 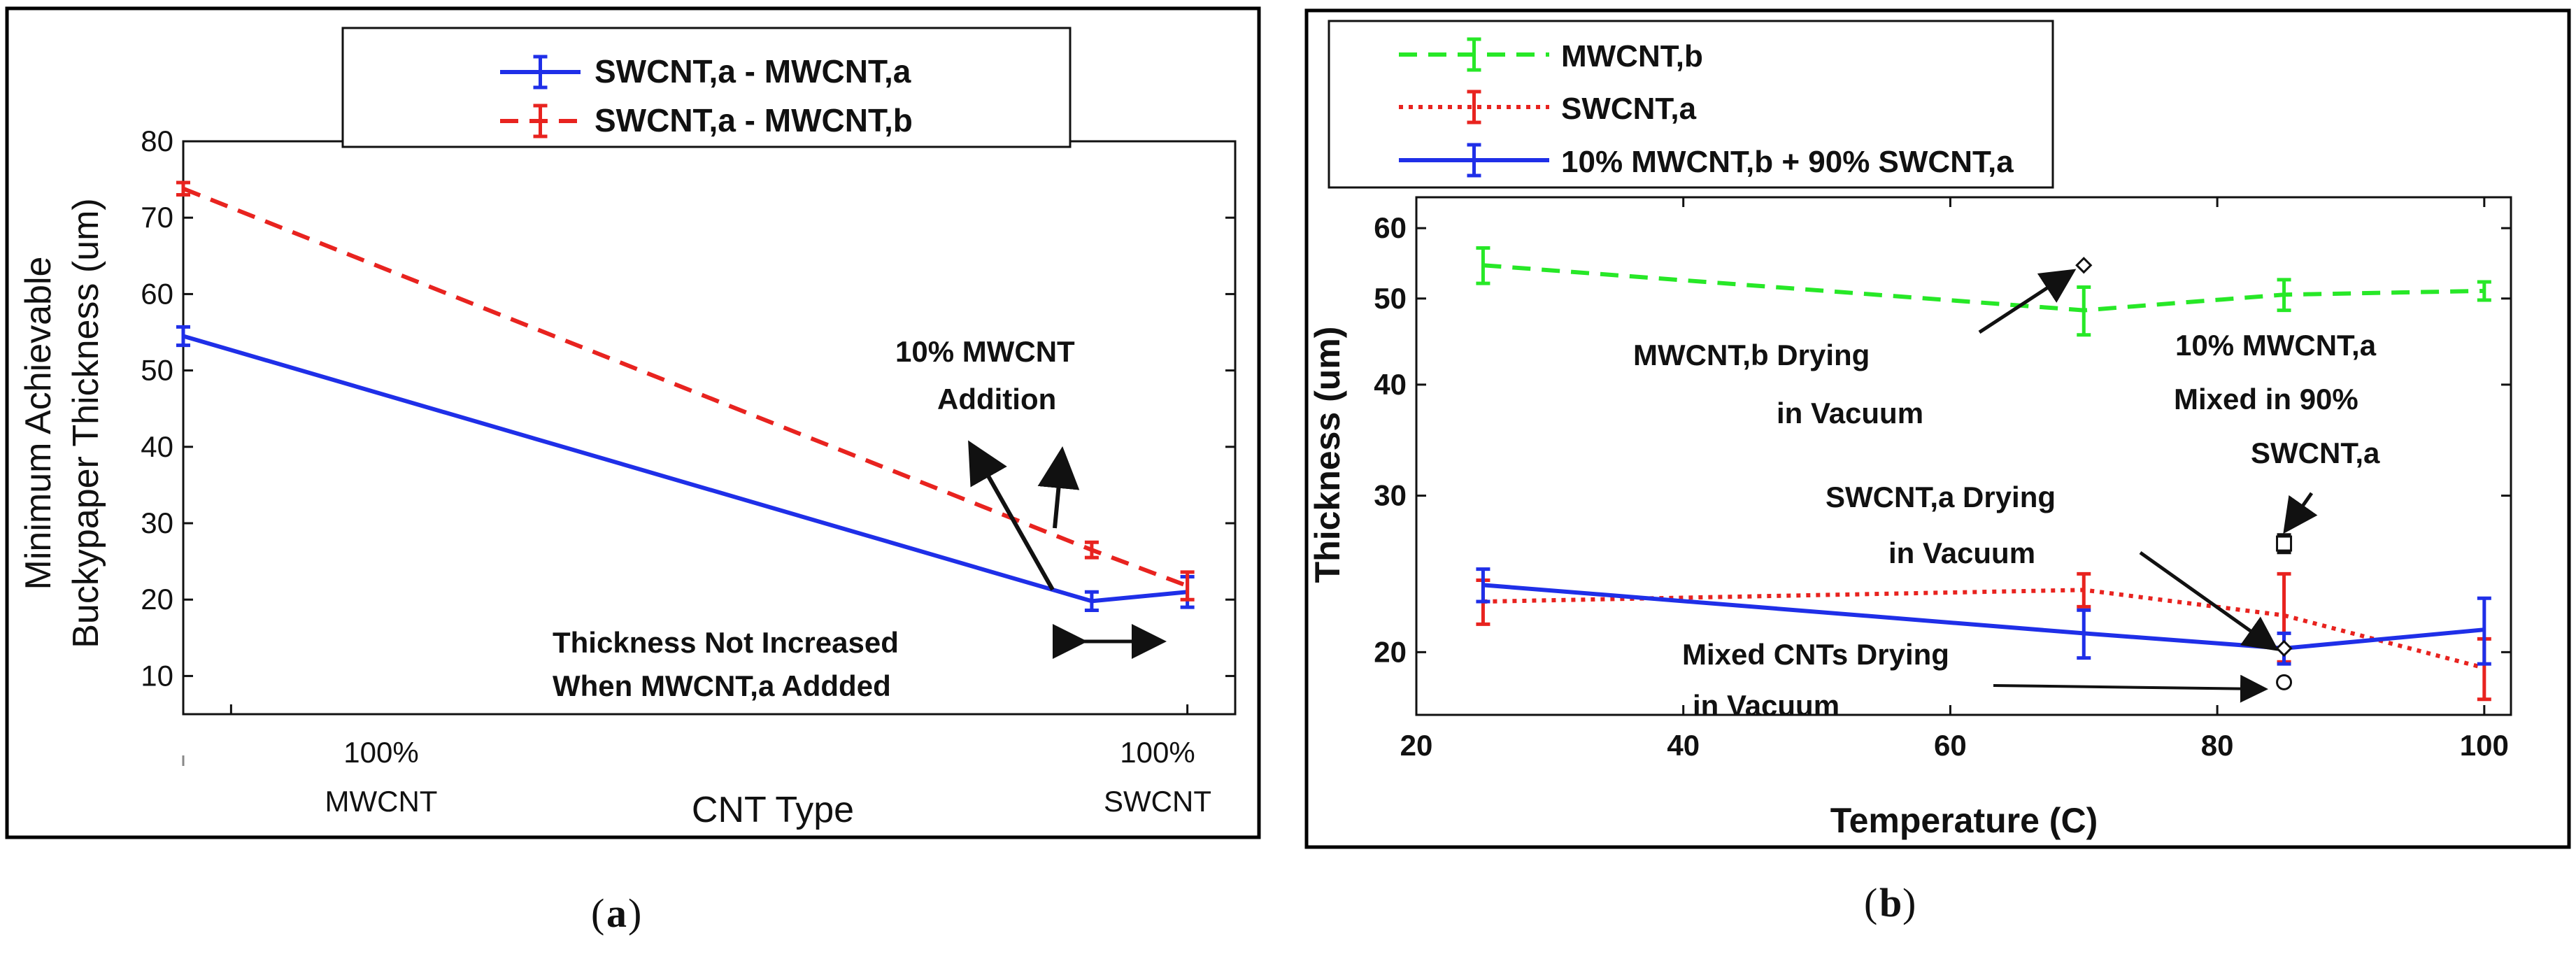 I want to click on b-caption-close: ), so click(x=1909, y=902).